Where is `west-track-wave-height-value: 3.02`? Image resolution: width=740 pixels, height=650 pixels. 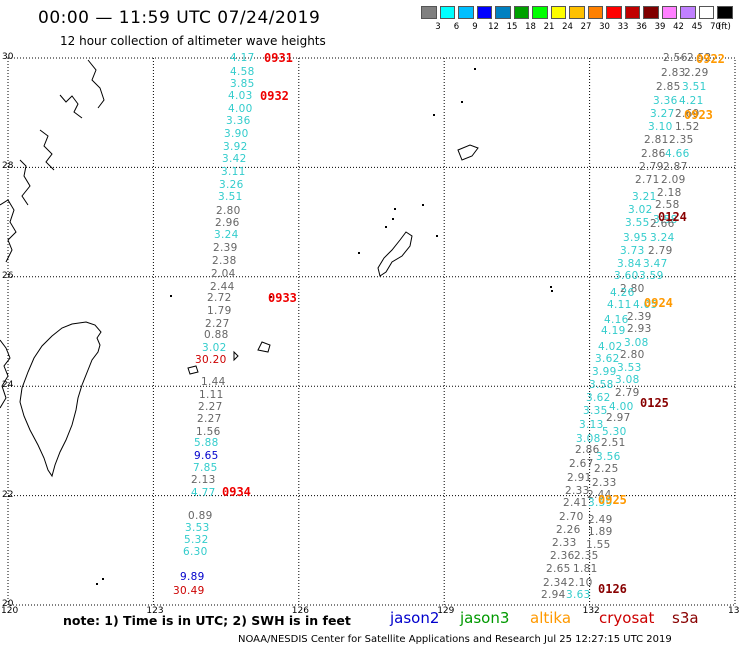
west-track-wave-height-value: 3.02 is located at coordinates (214, 348).